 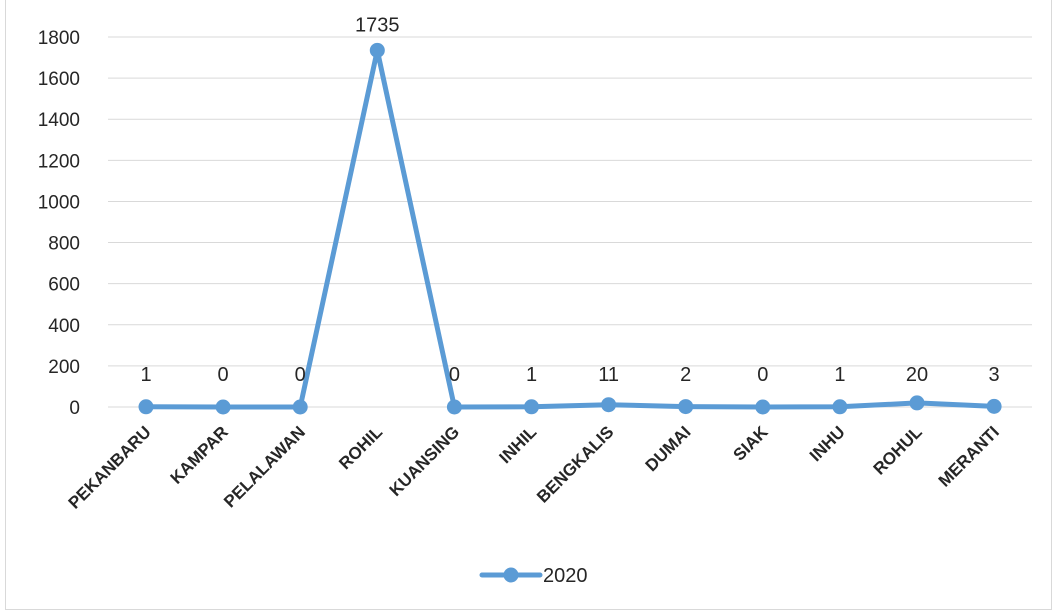 I want to click on x-category-label: INHU, so click(x=827, y=443).